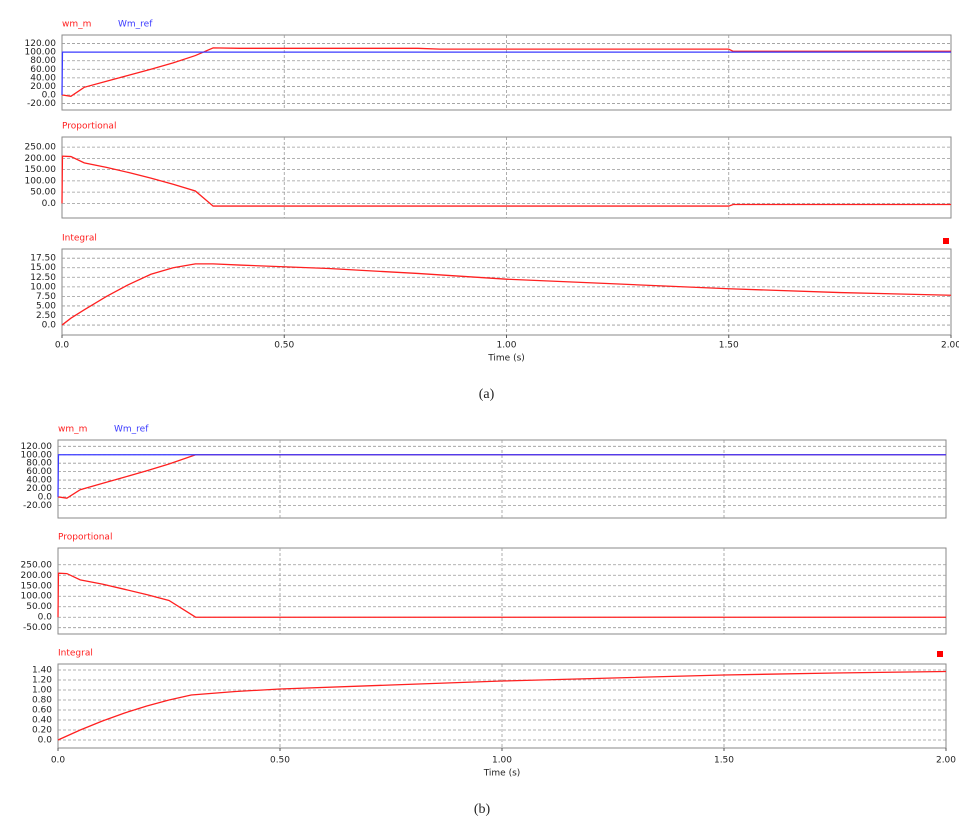 The height and width of the screenshot is (831, 959). What do you see at coordinates (42, 691) in the screenshot?
I see `y-tick-label: 1.00` at bounding box center [42, 691].